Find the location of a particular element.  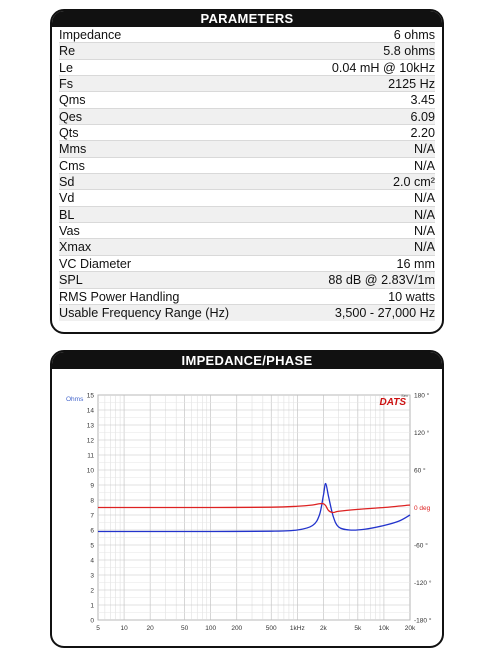

parameter-row: Qes 6.09 is located at coordinates (247, 117).